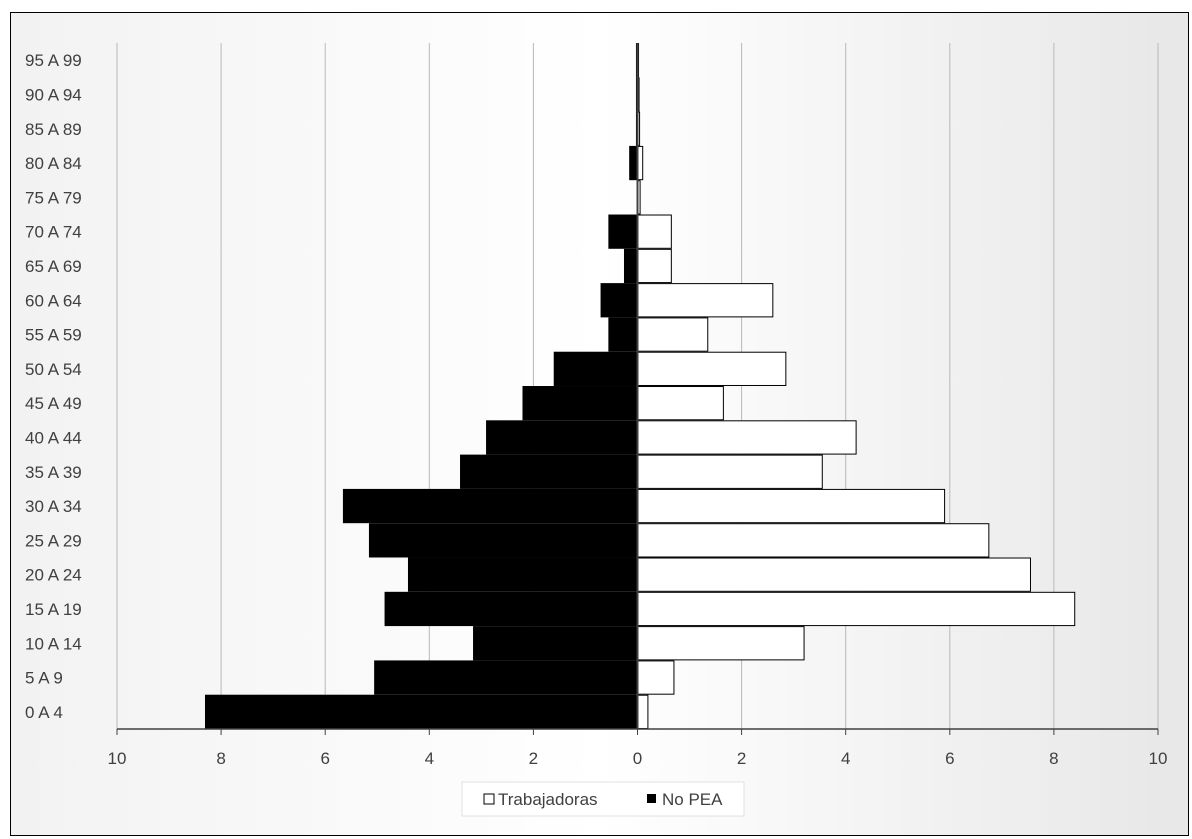  I want to click on y-tick-label: 80 A 84, so click(53, 163).